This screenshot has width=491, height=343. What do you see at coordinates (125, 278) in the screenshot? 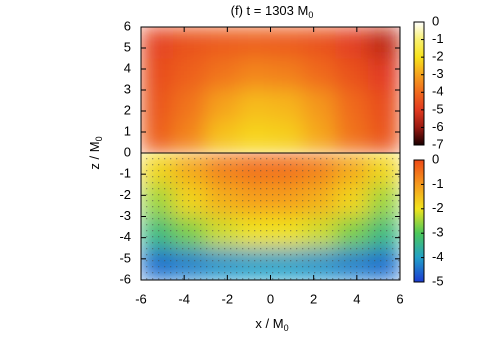
I see `y-tick-label: -6` at bounding box center [125, 278].